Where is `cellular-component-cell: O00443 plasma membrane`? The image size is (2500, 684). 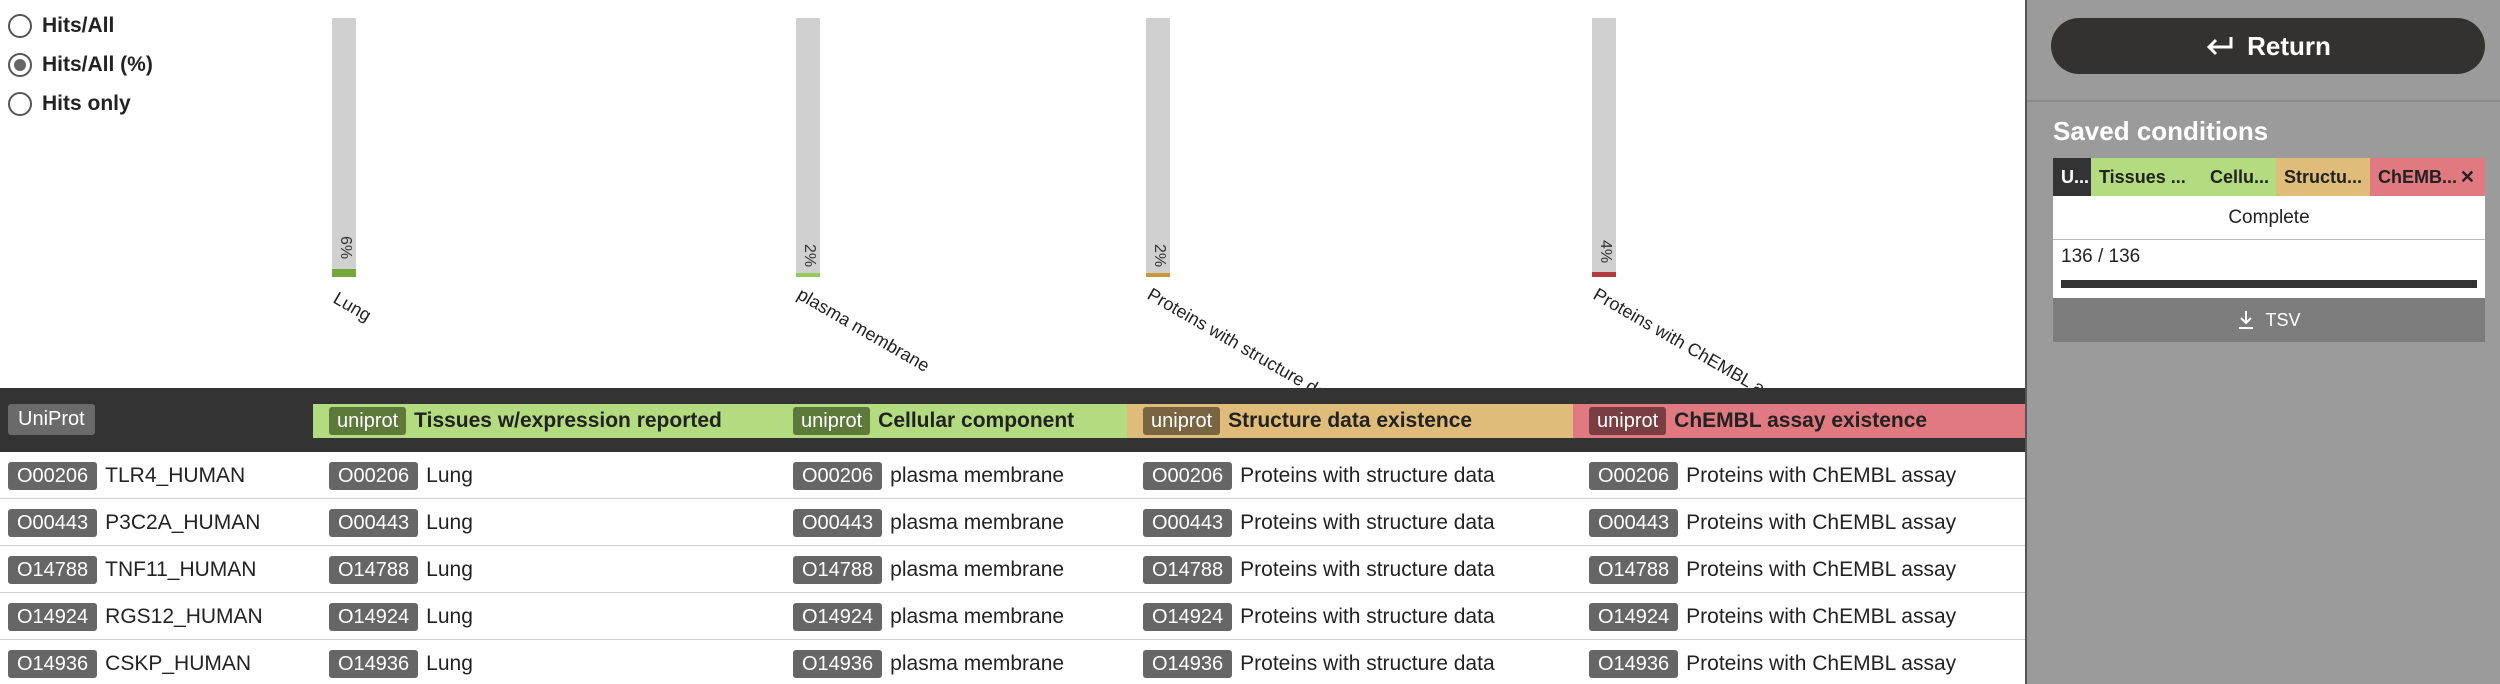 cellular-component-cell: O00443 plasma membrane is located at coordinates (928, 522).